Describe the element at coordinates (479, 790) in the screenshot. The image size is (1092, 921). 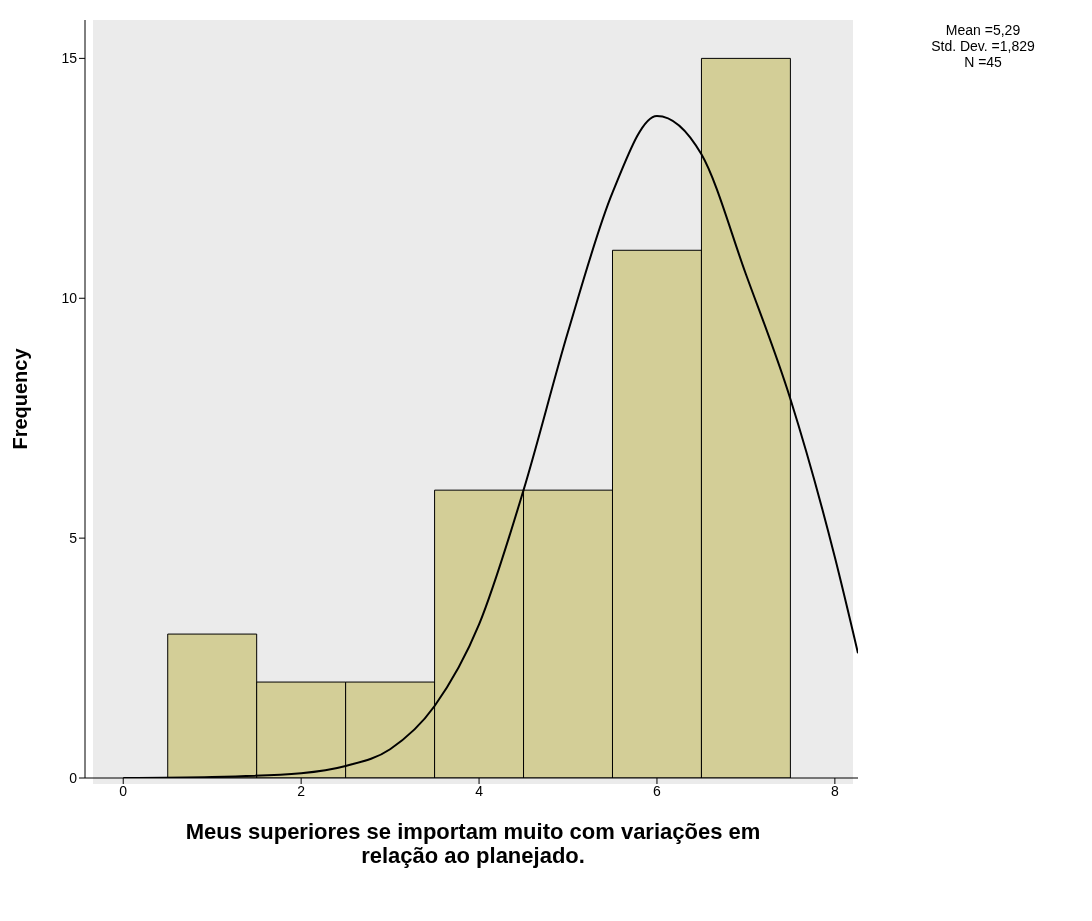
I see `x-tick-label: 4` at that location.